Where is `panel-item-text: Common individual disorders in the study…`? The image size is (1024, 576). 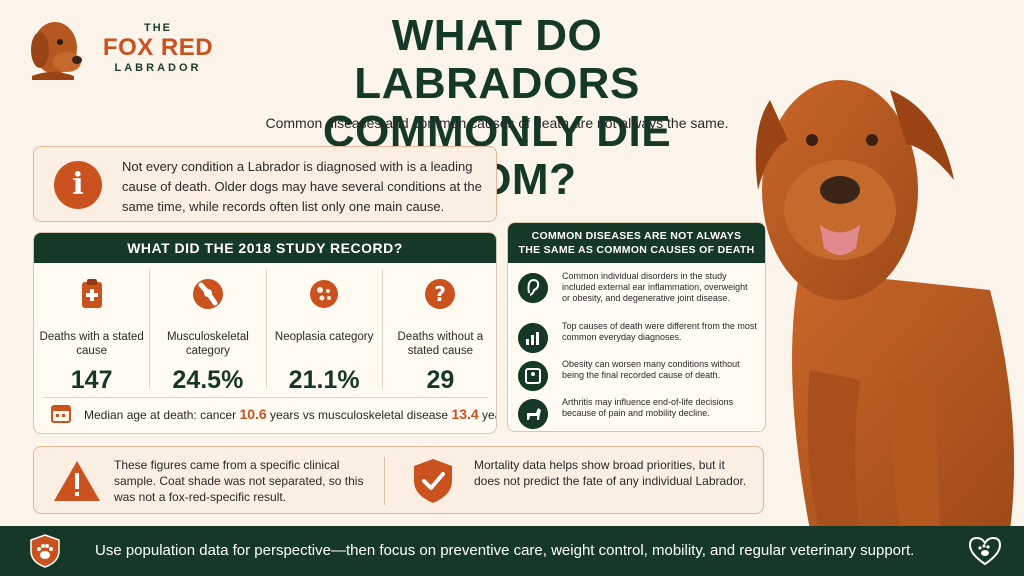
panel-item-text: Common individual disorders in the study… is located at coordinates (655, 287).